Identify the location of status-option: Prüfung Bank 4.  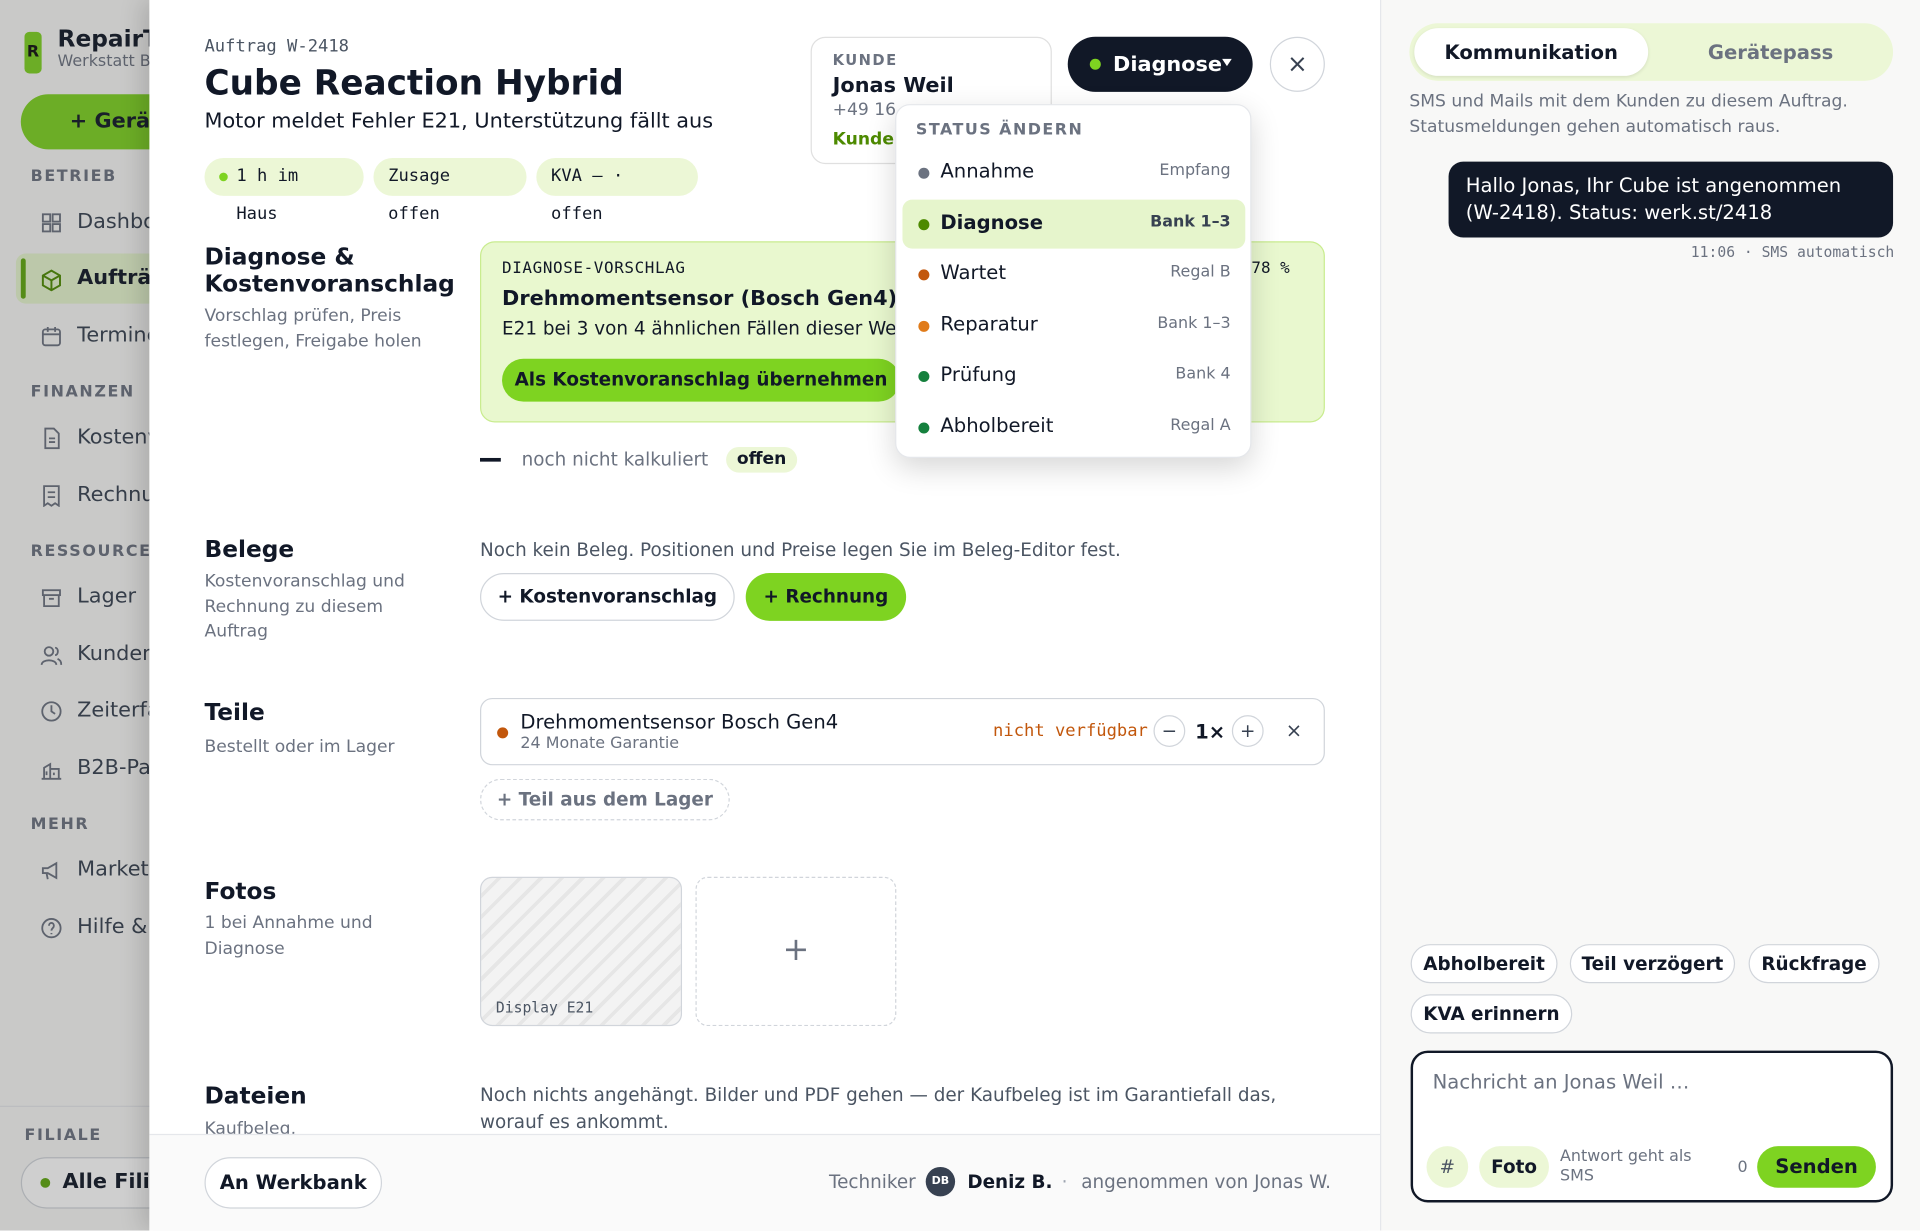
(1073, 376).